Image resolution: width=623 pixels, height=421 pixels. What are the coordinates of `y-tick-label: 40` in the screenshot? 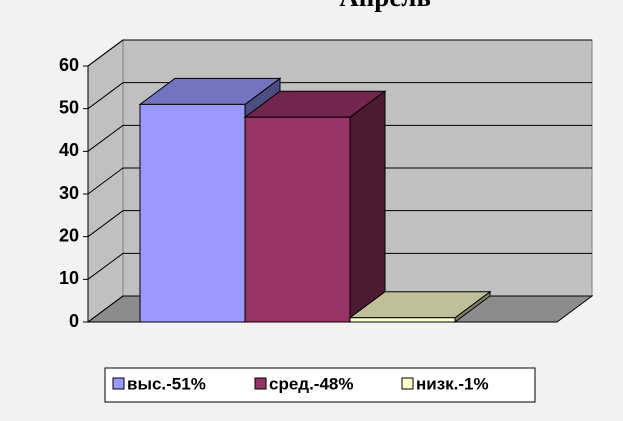 It's located at (69, 150).